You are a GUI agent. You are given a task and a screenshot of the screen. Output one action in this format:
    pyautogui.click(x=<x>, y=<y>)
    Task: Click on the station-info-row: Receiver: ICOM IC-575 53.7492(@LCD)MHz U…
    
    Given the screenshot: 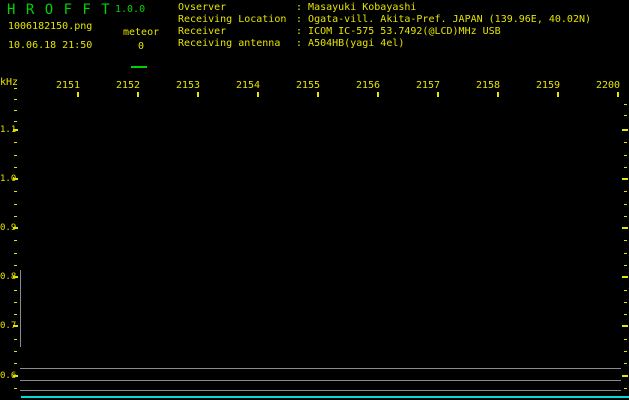 What is the action you would take?
    pyautogui.click(x=384, y=32)
    